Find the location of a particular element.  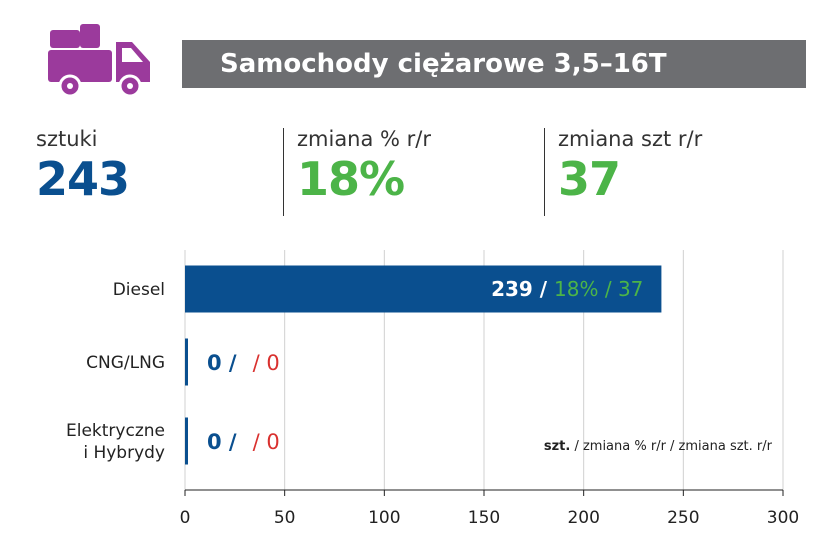

x-tick-label: 150 is located at coordinates (484, 518).